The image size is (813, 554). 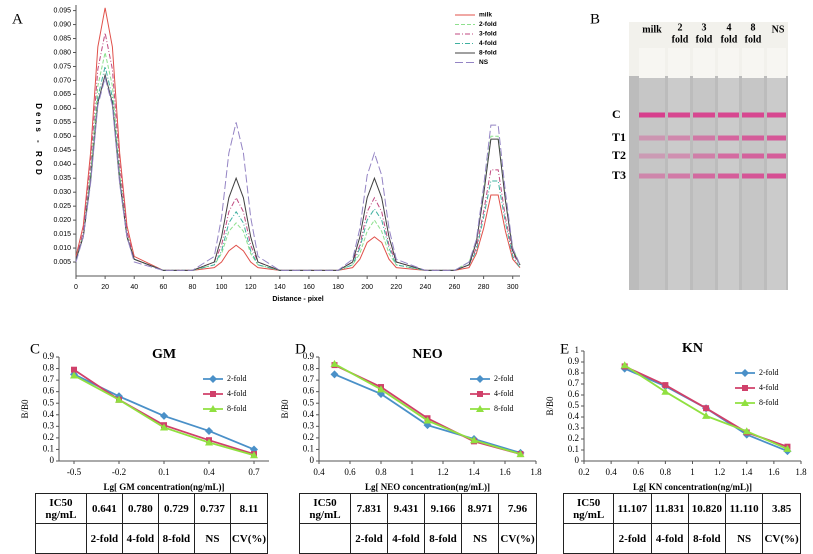 What do you see at coordinates (62, 150) in the screenshot?
I see `y-tick-label: 0.045` at bounding box center [62, 150].